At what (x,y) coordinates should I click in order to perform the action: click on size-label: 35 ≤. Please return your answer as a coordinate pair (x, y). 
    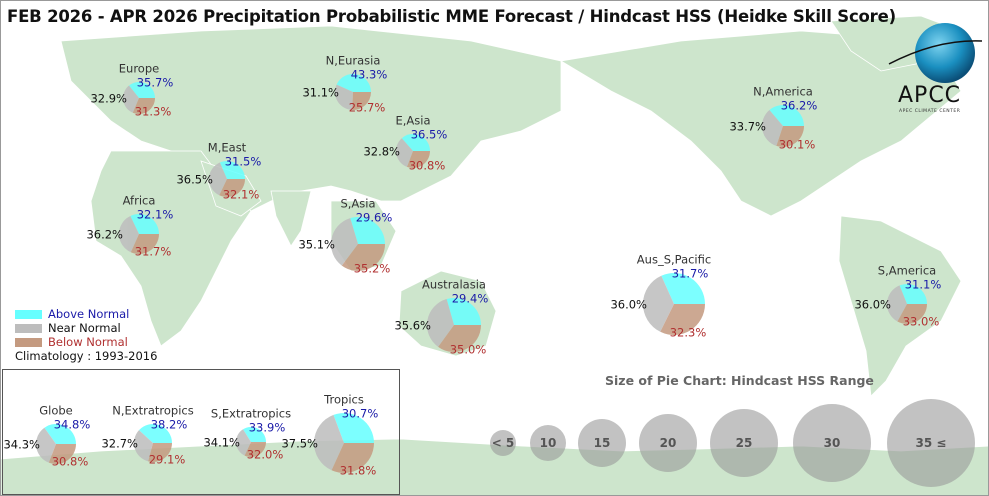
    Looking at the image, I should click on (931, 443).